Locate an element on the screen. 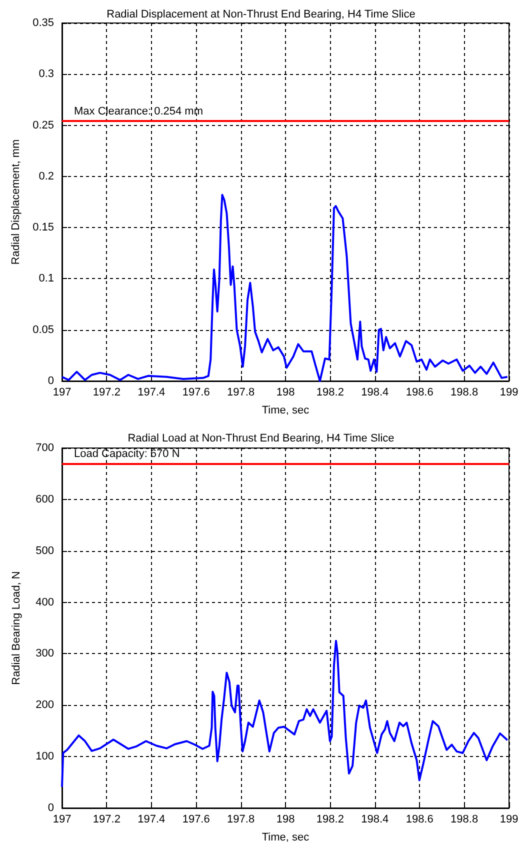 This screenshot has width=522, height=848. ref-line-label: Load Capacity: 670 N is located at coordinates (127, 454).